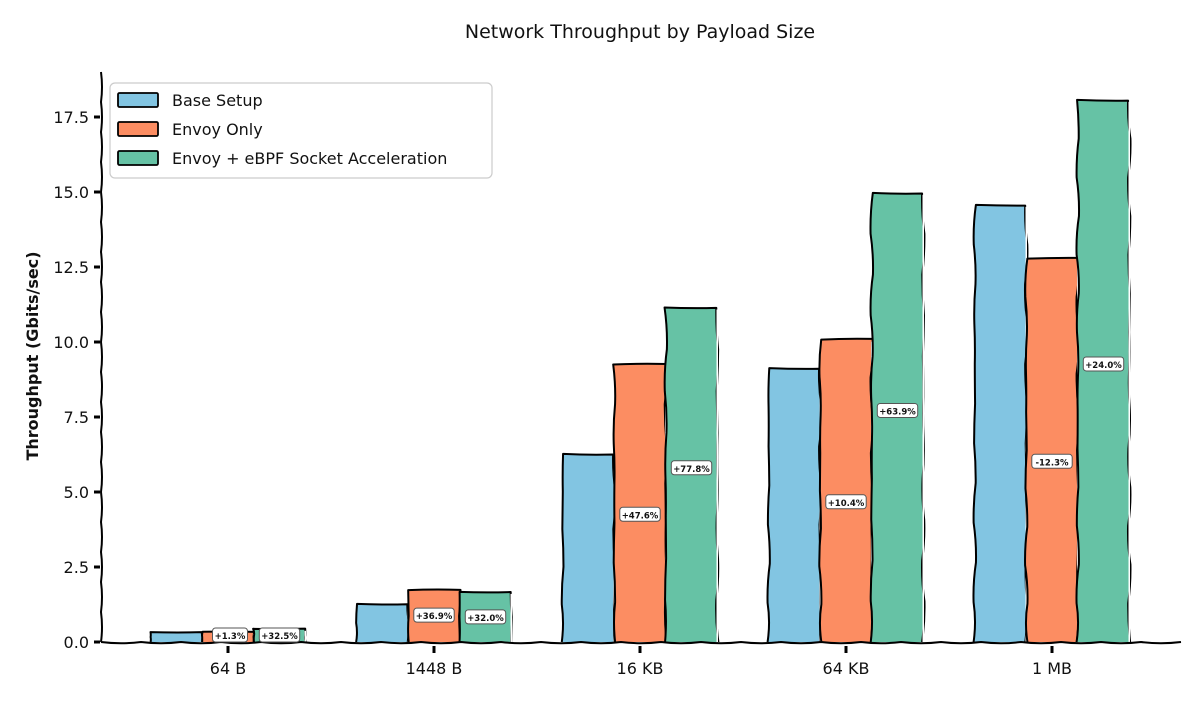 This screenshot has height=704, width=1200. Describe the element at coordinates (71, 342) in the screenshot. I see `y-tick-label: 10.0` at that location.